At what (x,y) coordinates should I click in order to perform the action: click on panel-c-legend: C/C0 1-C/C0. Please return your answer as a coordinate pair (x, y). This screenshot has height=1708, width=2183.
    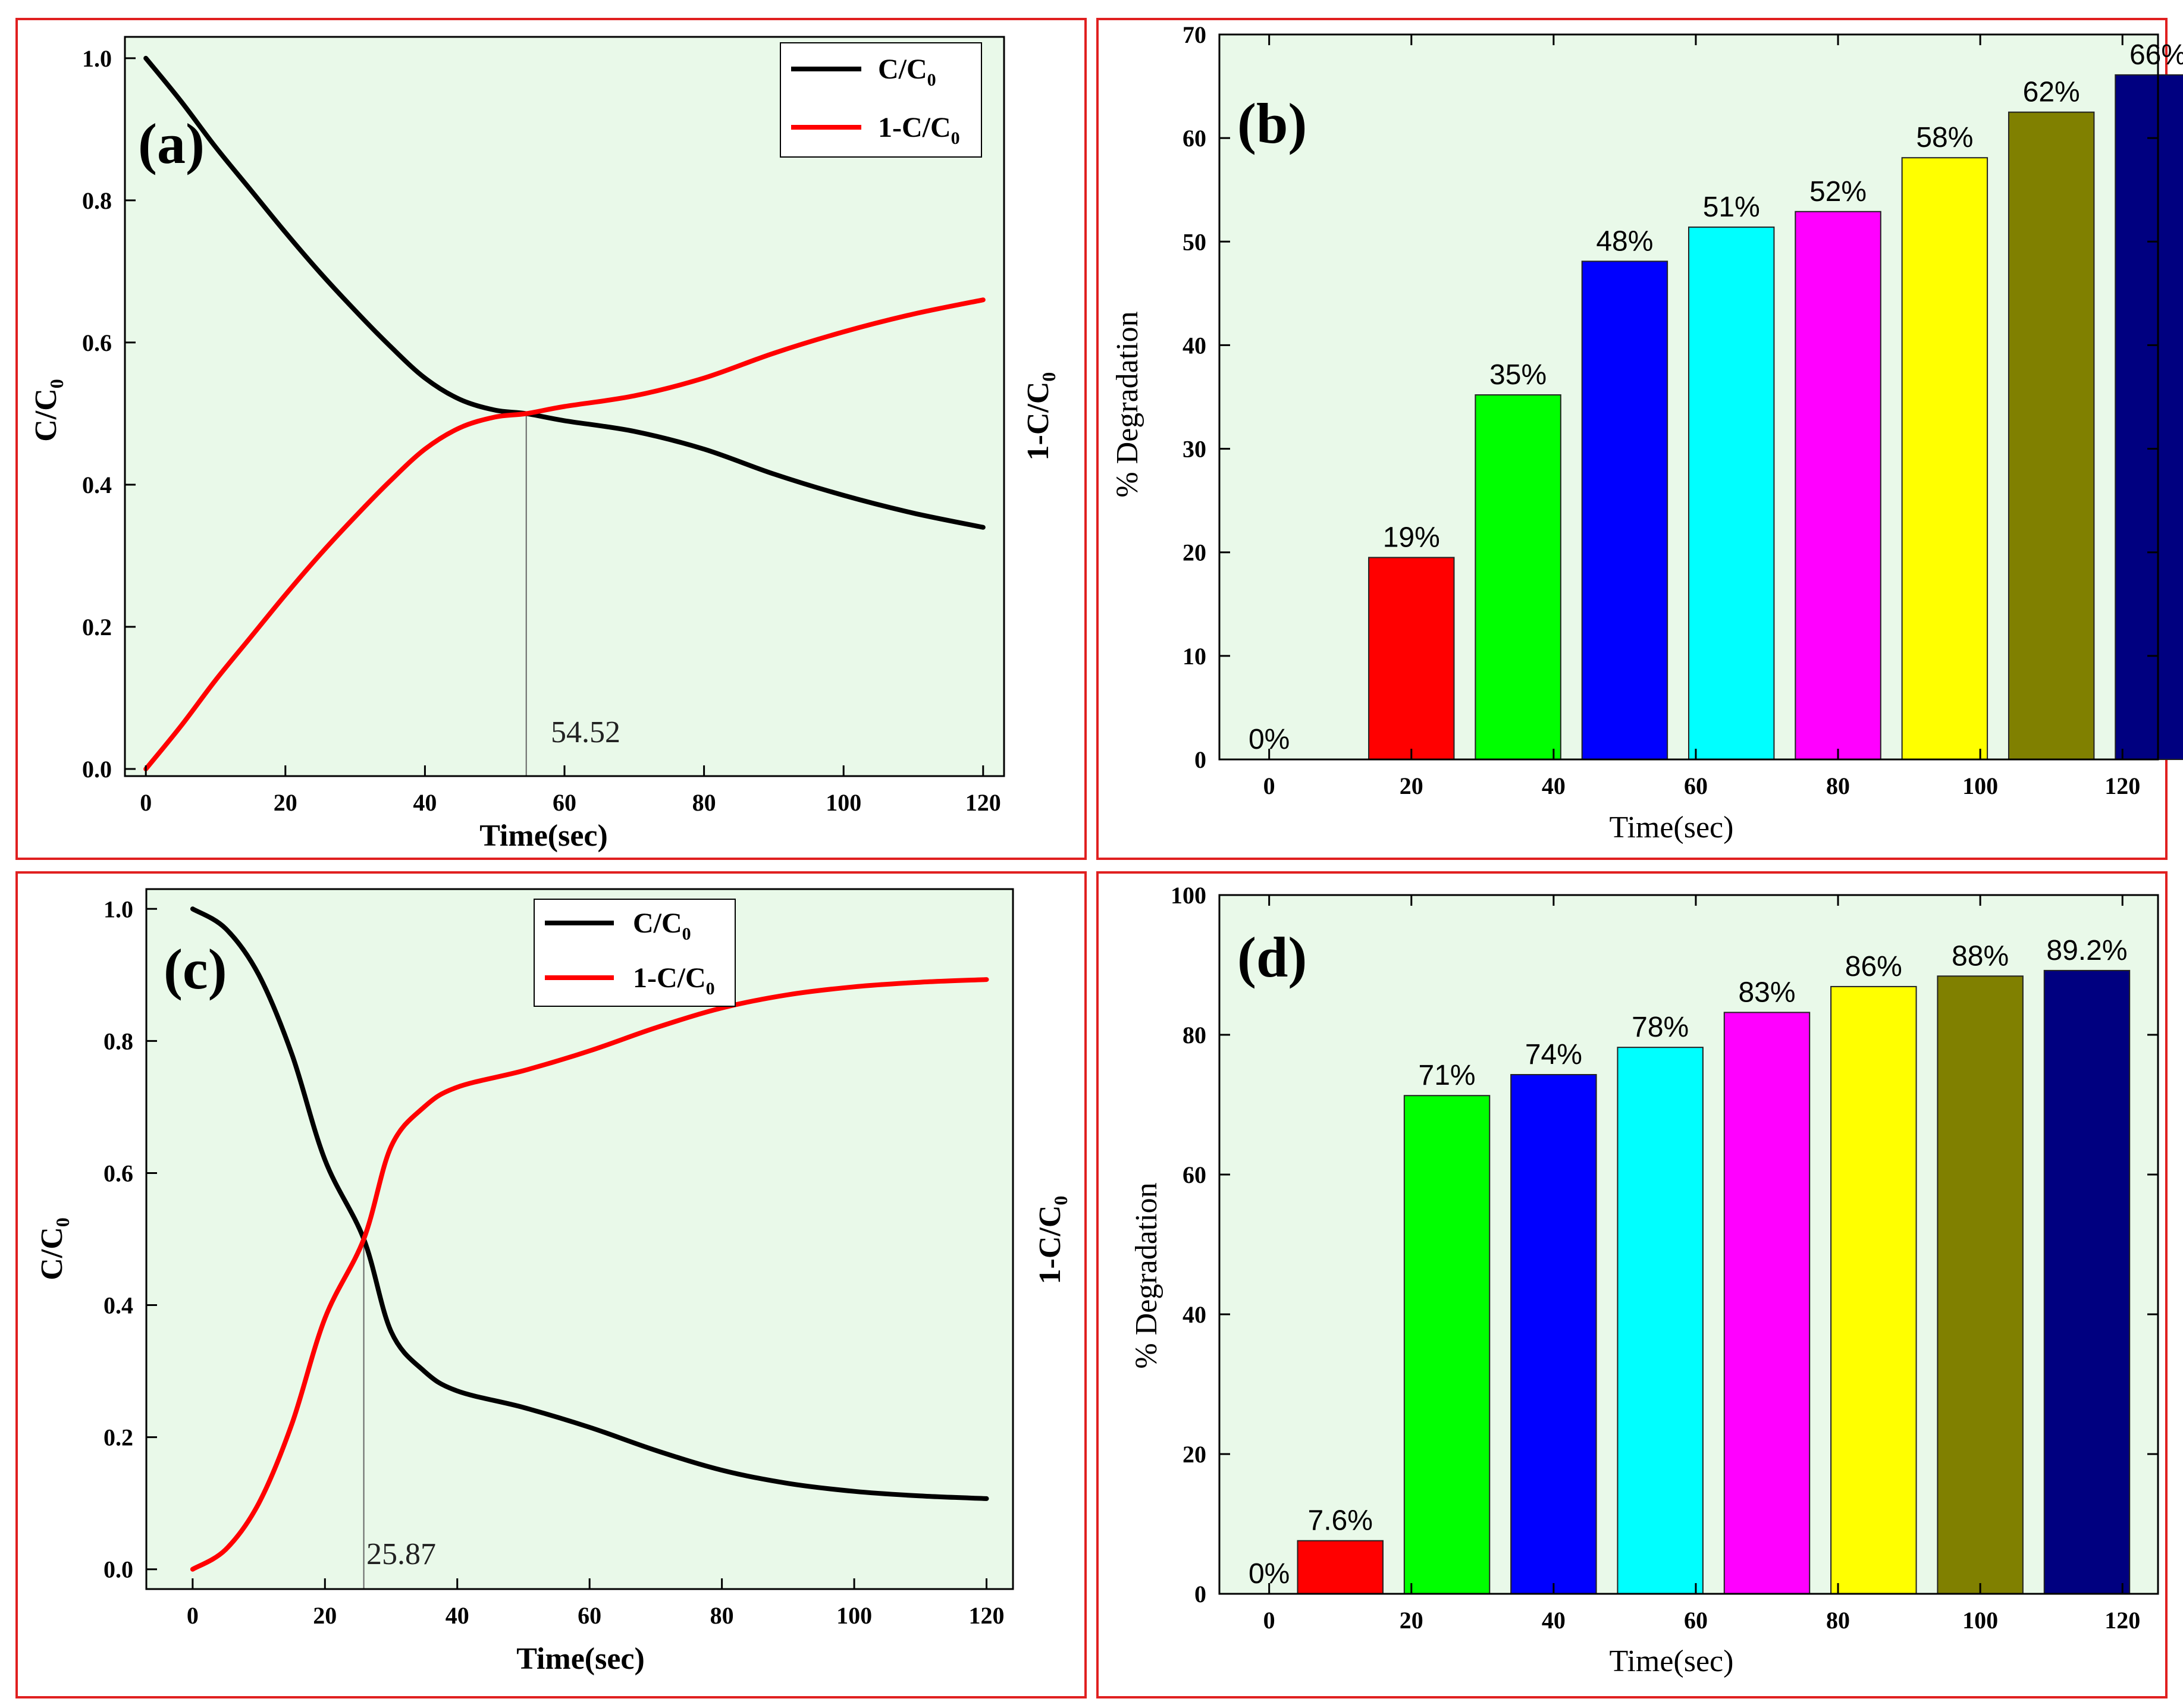
    Looking at the image, I should click on (635, 953).